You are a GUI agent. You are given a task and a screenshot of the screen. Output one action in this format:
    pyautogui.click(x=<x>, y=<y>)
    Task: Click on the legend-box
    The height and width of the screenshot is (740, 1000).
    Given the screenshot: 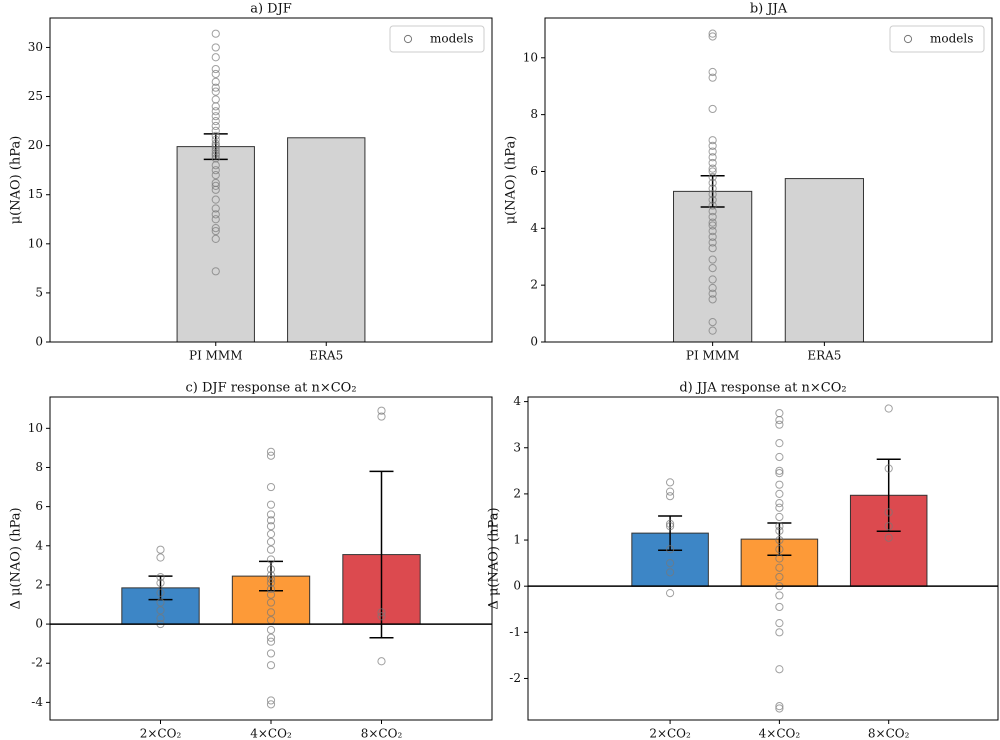 What is the action you would take?
    pyautogui.click(x=437, y=39)
    